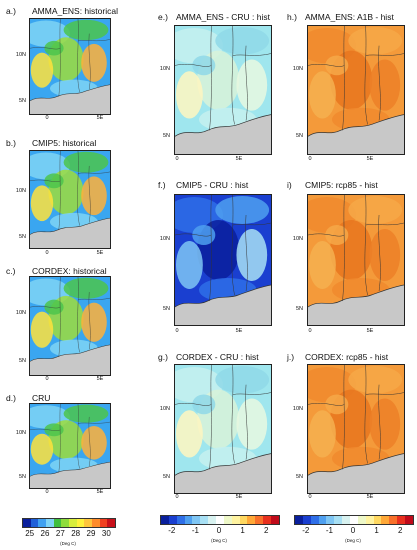  What do you see at coordinates (329, 530) in the screenshot?
I see `colorbar-tick-label: -1` at bounding box center [329, 530].